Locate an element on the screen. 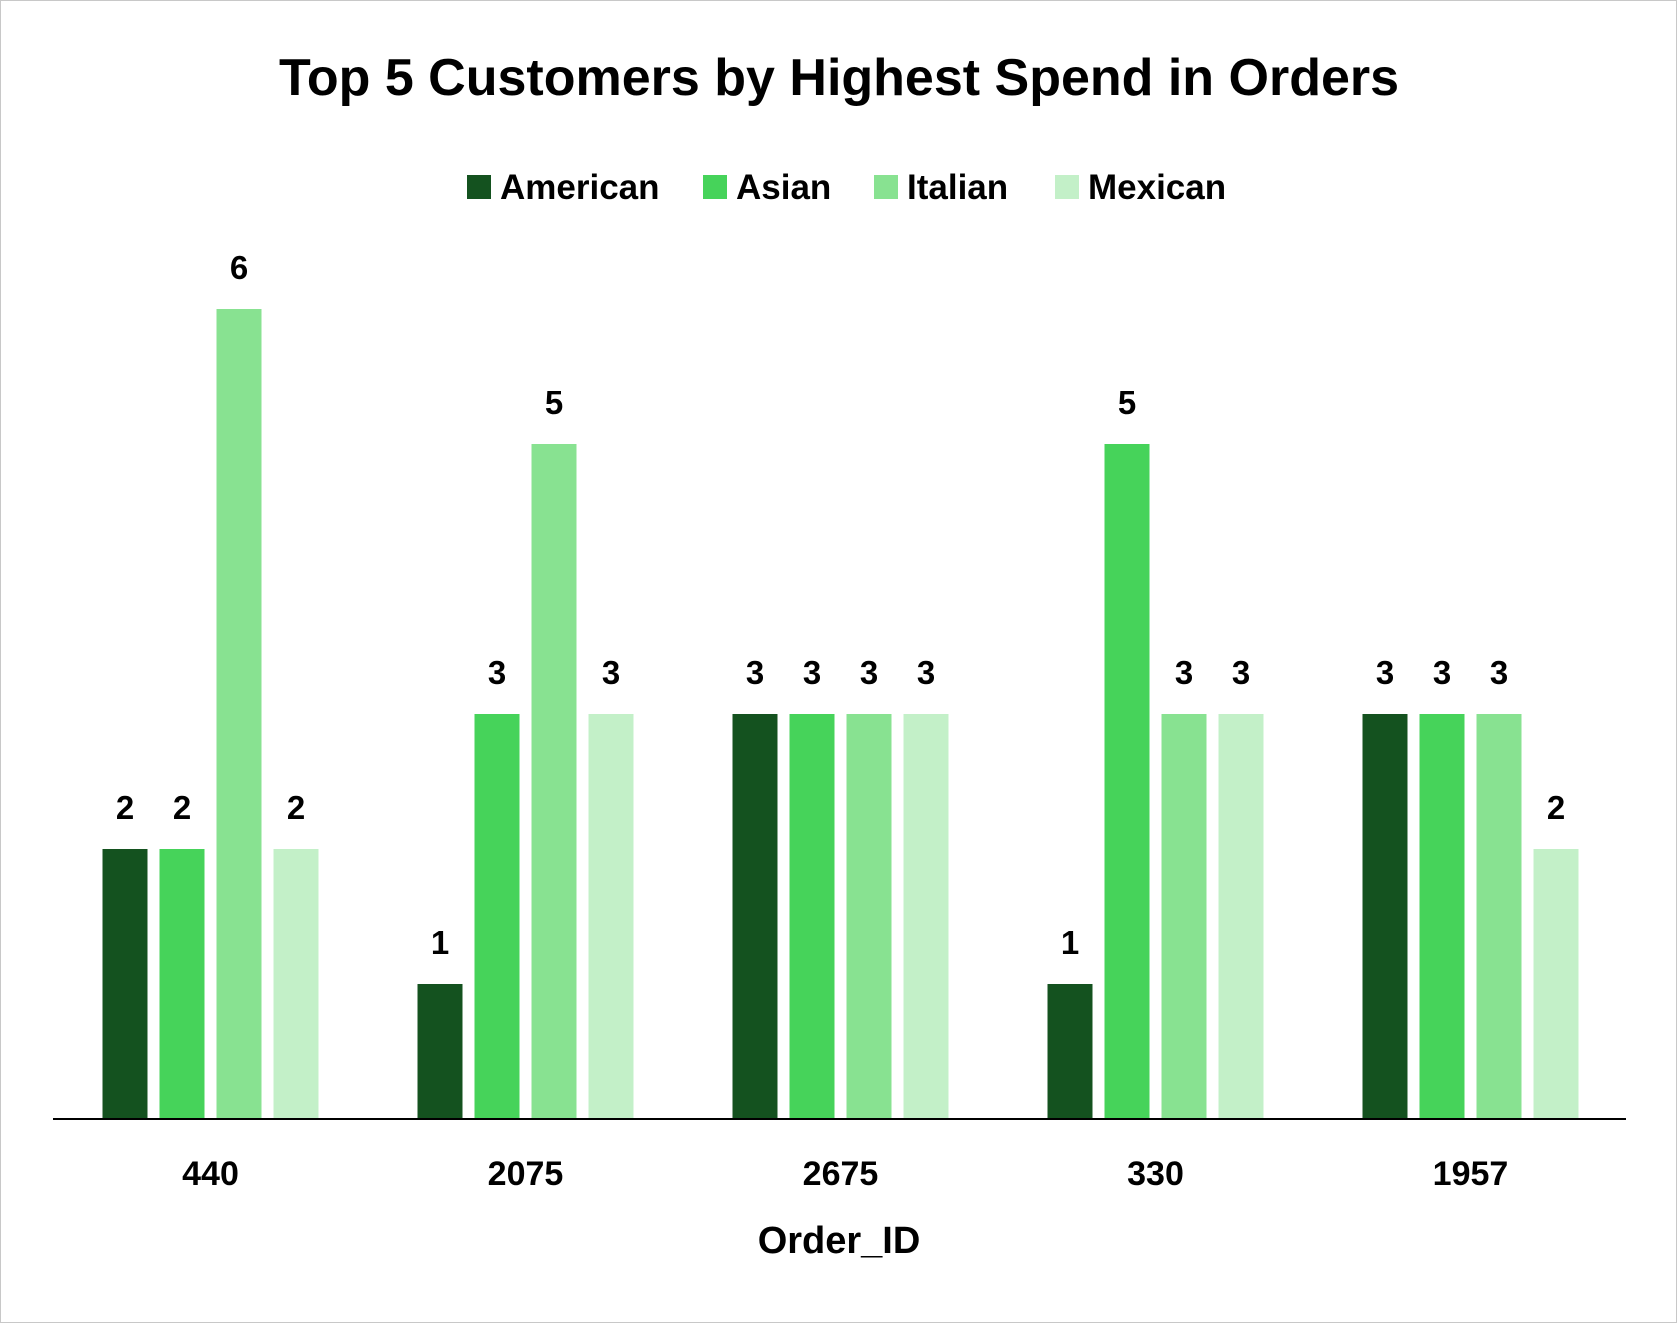 Image resolution: width=1677 pixels, height=1324 pixels. legend-label-american: American is located at coordinates (580, 187).